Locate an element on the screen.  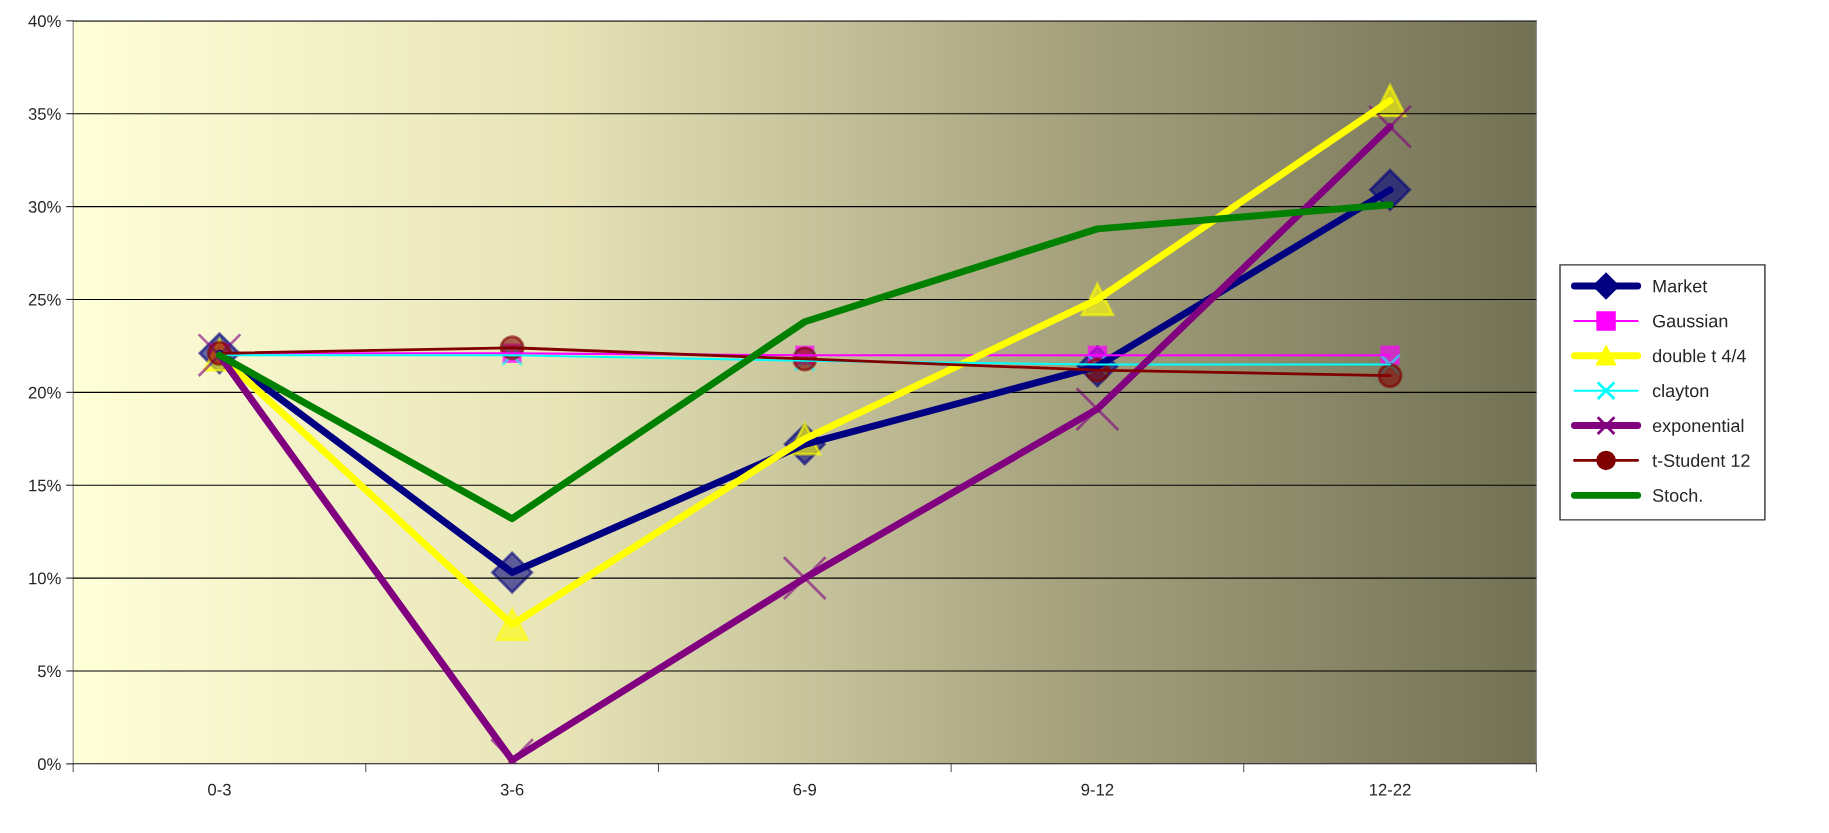
y-tick-label: 10% is located at coordinates (45, 578).